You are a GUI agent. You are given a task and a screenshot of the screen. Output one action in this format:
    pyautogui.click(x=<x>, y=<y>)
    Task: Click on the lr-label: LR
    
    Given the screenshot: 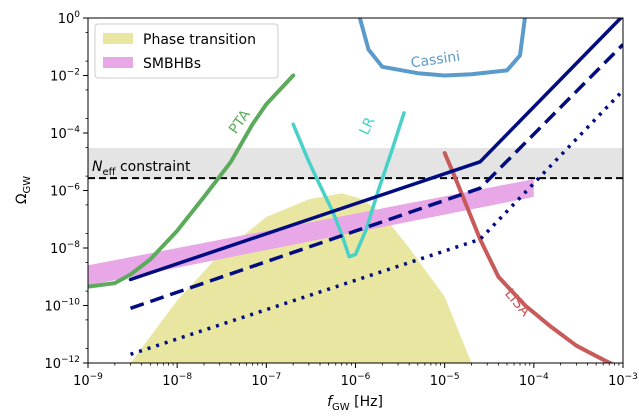 What is the action you would take?
    pyautogui.click(x=368, y=126)
    